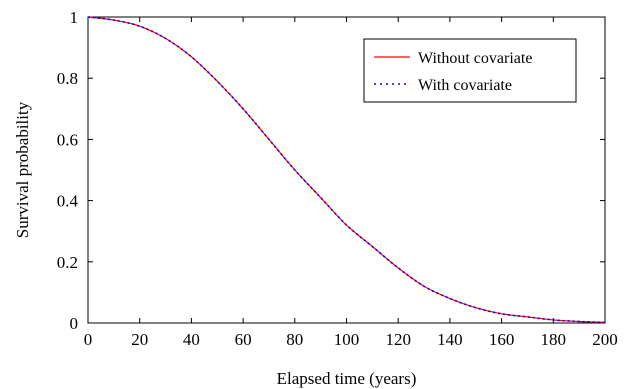 Image resolution: width=634 pixels, height=389 pixels. What do you see at coordinates (554, 339) in the screenshot?
I see `x-tick-label: 180` at bounding box center [554, 339].